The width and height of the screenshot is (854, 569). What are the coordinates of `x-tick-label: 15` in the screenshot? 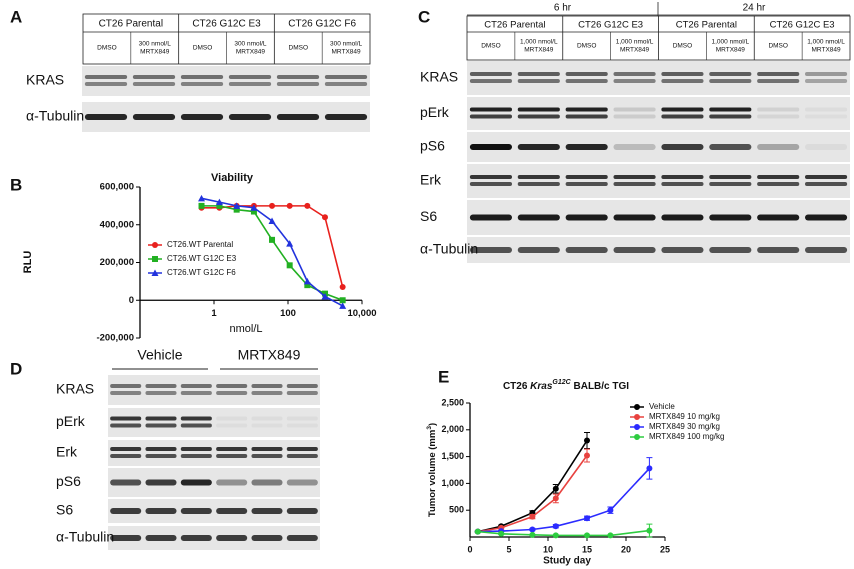 It's located at (587, 549).